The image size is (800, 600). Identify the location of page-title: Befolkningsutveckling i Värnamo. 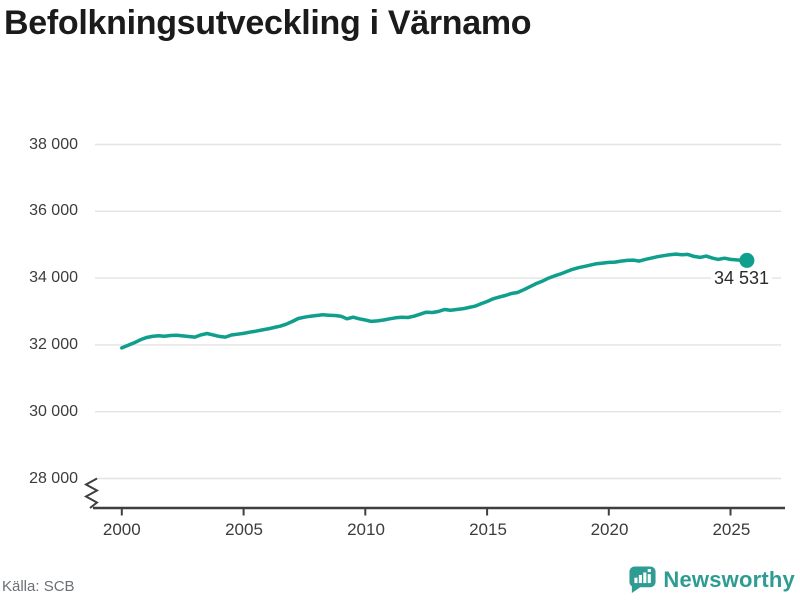
(268, 23).